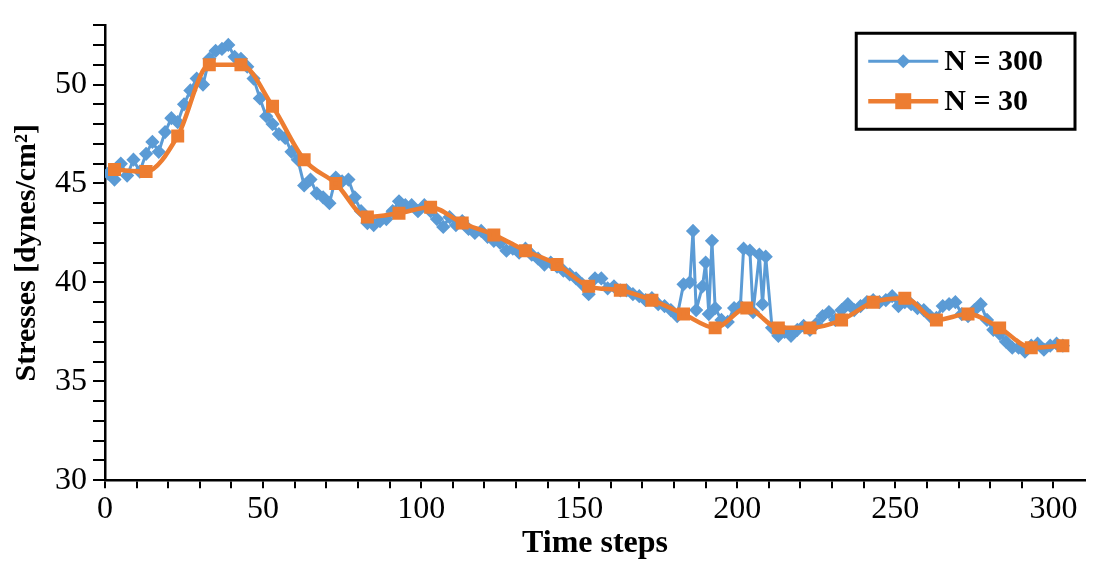 Image resolution: width=1115 pixels, height=567 pixels. Describe the element at coordinates (895, 506) in the screenshot. I see `x-tick-label: 250` at that location.